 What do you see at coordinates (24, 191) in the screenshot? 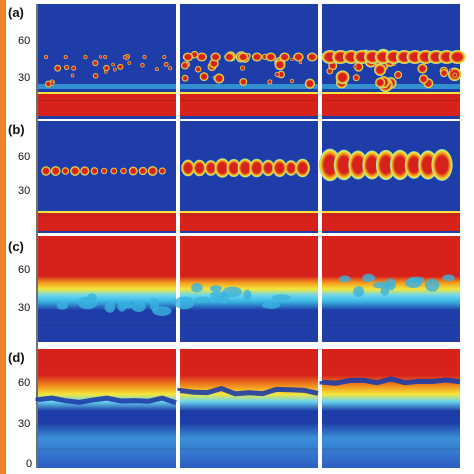
I see `tick-b-30: 30` at bounding box center [24, 191].